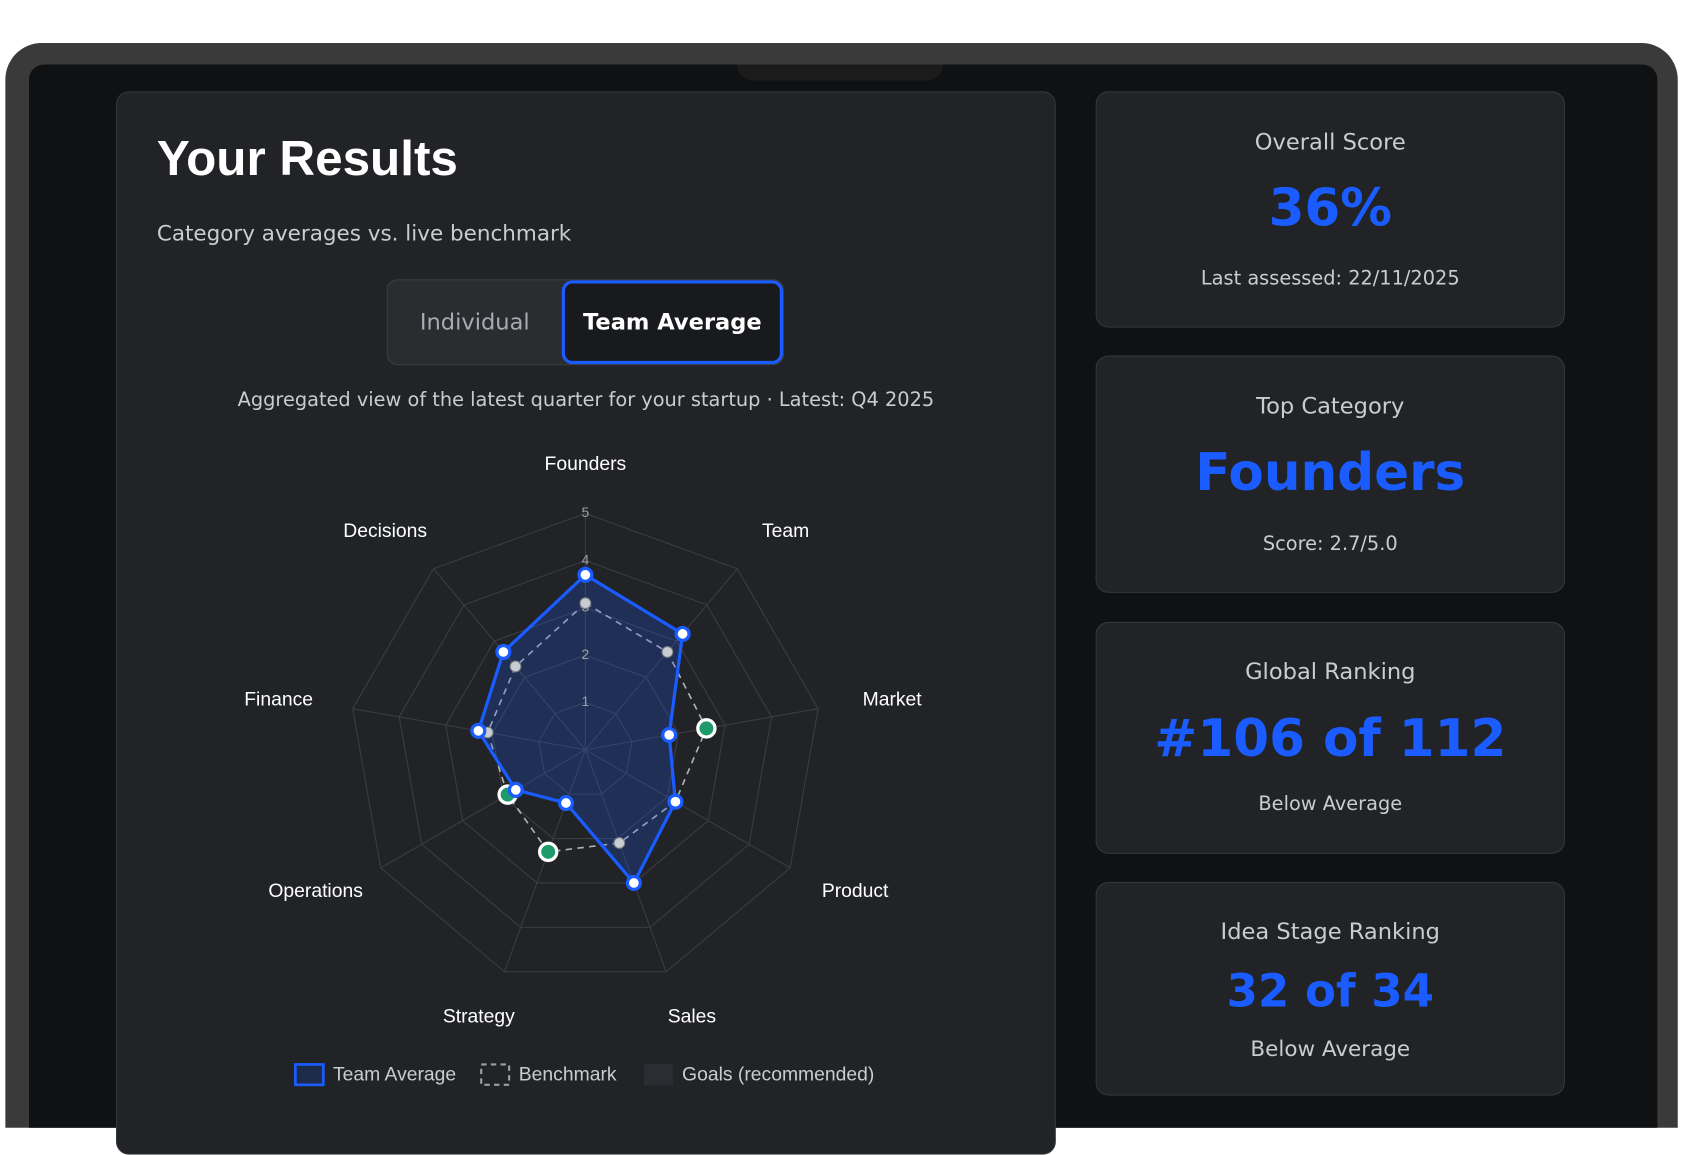 The width and height of the screenshot is (1681, 1155). What do you see at coordinates (586, 464) in the screenshot?
I see `category-label: Founders` at bounding box center [586, 464].